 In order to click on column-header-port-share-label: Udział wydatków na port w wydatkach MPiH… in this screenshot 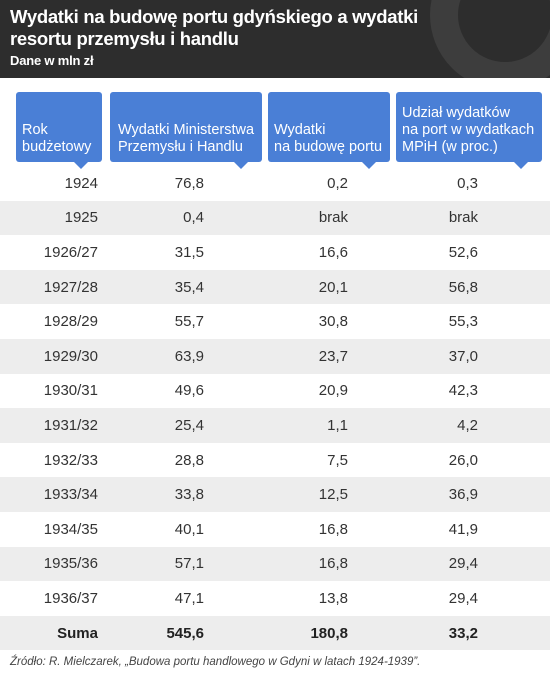, I will do `click(468, 130)`.